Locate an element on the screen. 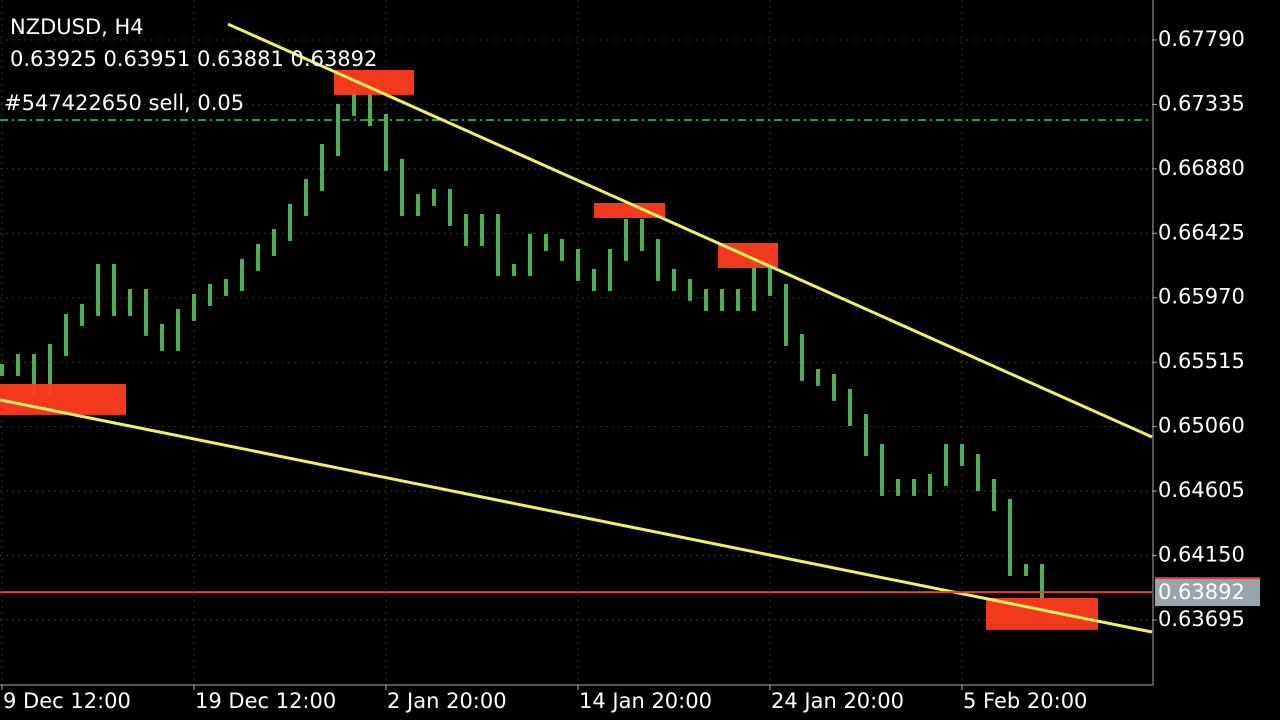  y-tick-label: 0.67335 is located at coordinates (1201, 103).